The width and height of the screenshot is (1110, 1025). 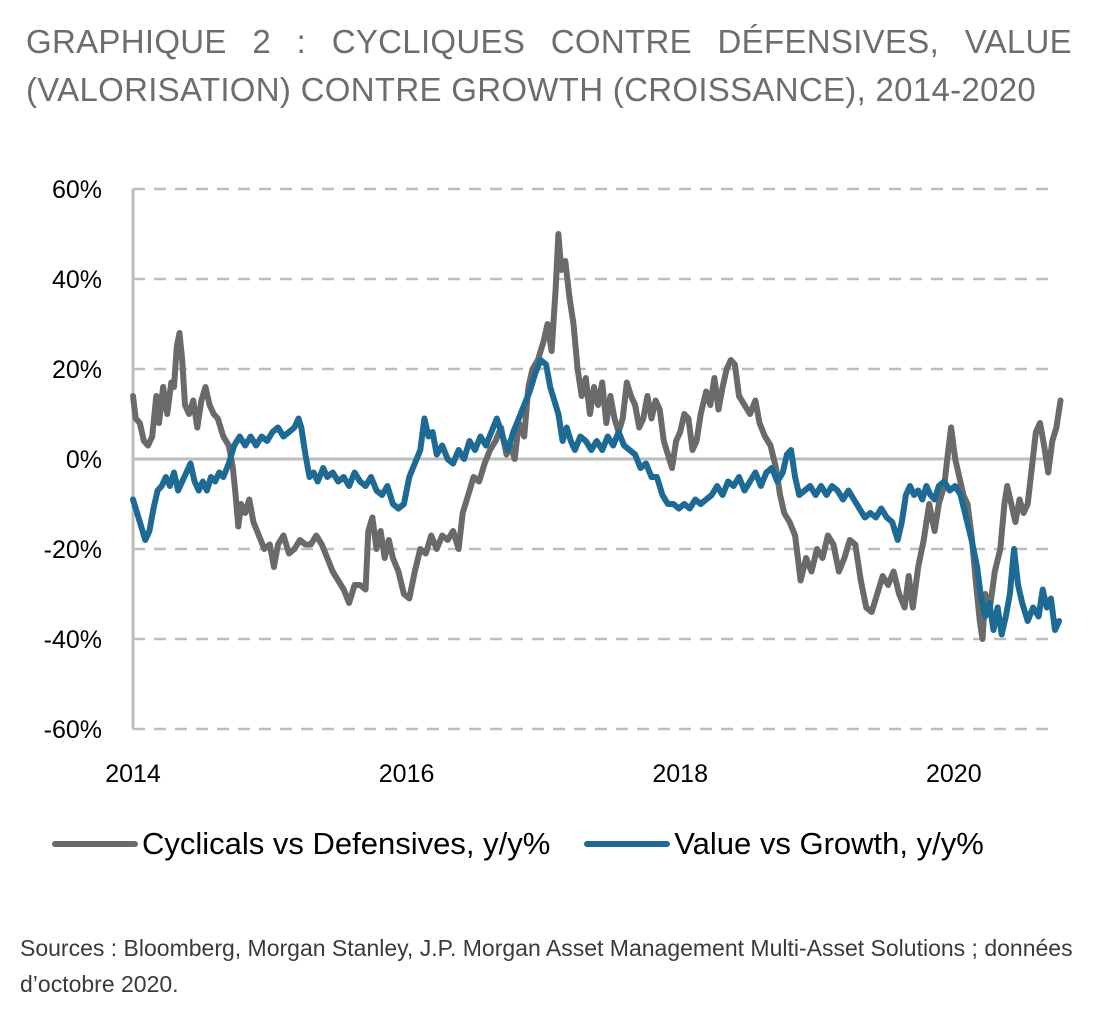 I want to click on y-tick-label: 60%, so click(x=77, y=190).